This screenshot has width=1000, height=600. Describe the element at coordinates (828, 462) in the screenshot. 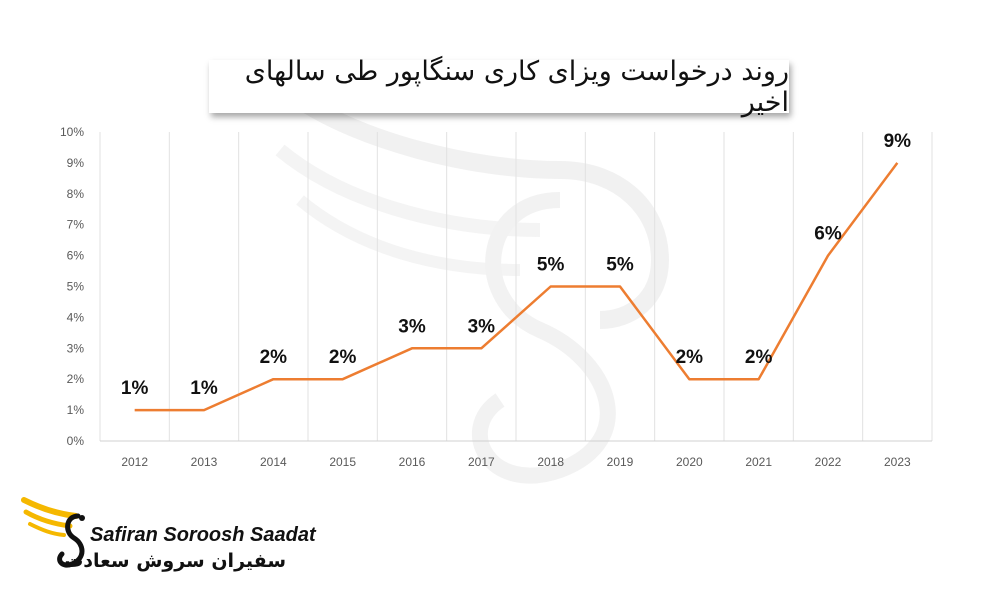

I see `x-tick-label: 2022` at that location.